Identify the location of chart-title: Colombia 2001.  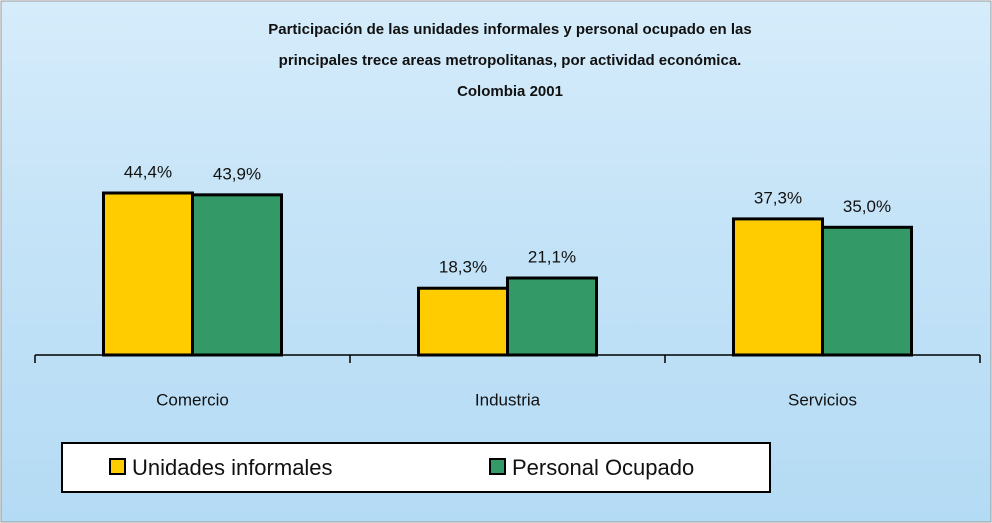
(510, 91).